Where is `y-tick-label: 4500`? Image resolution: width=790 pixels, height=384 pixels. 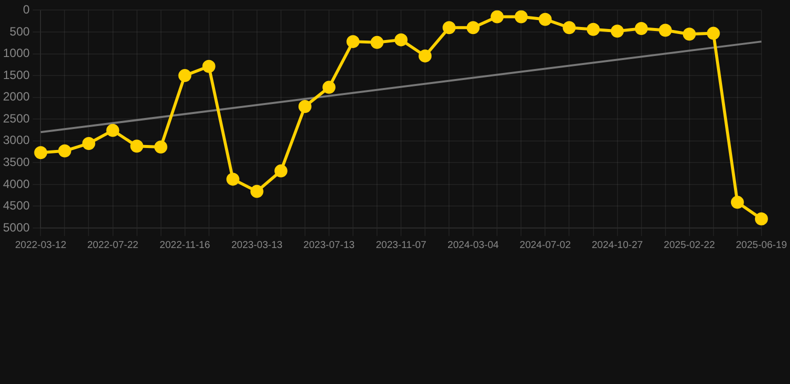
y-tick-label: 4500 is located at coordinates (16, 205).